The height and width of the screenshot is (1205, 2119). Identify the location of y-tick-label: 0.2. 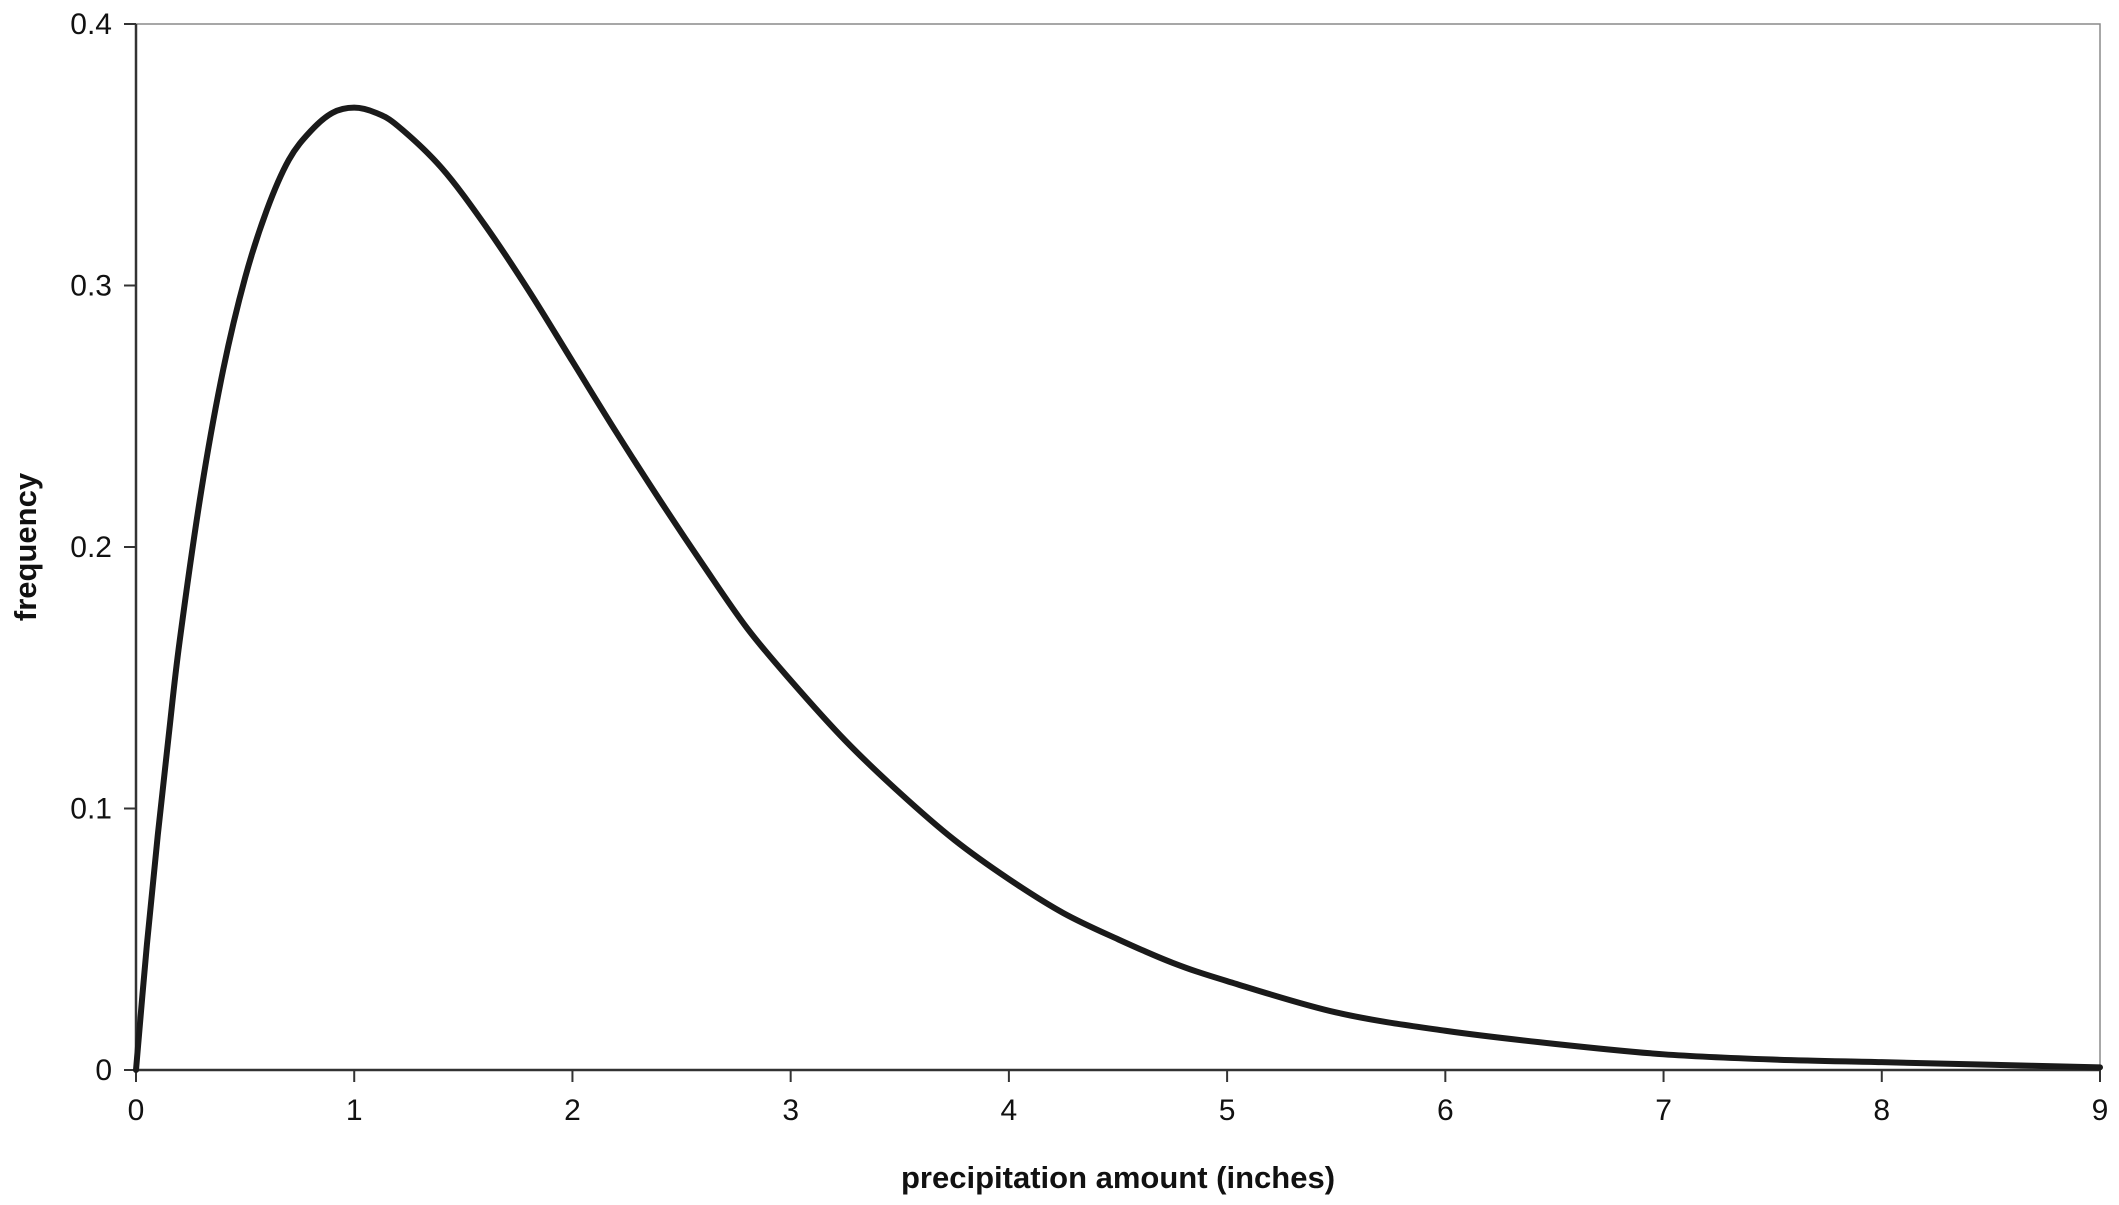
(91, 547).